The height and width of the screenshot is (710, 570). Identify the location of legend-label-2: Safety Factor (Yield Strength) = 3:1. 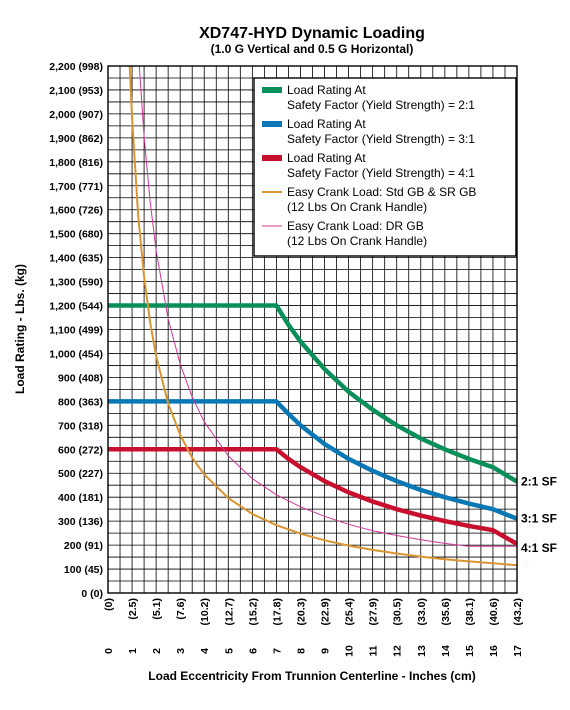
(381, 139).